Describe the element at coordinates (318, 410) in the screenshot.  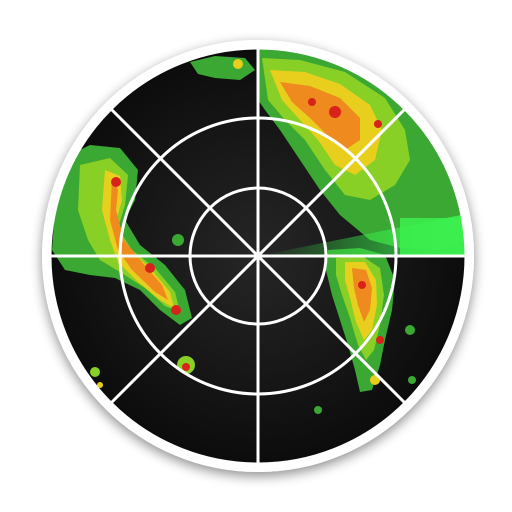
I see `echo-south-cell` at that location.